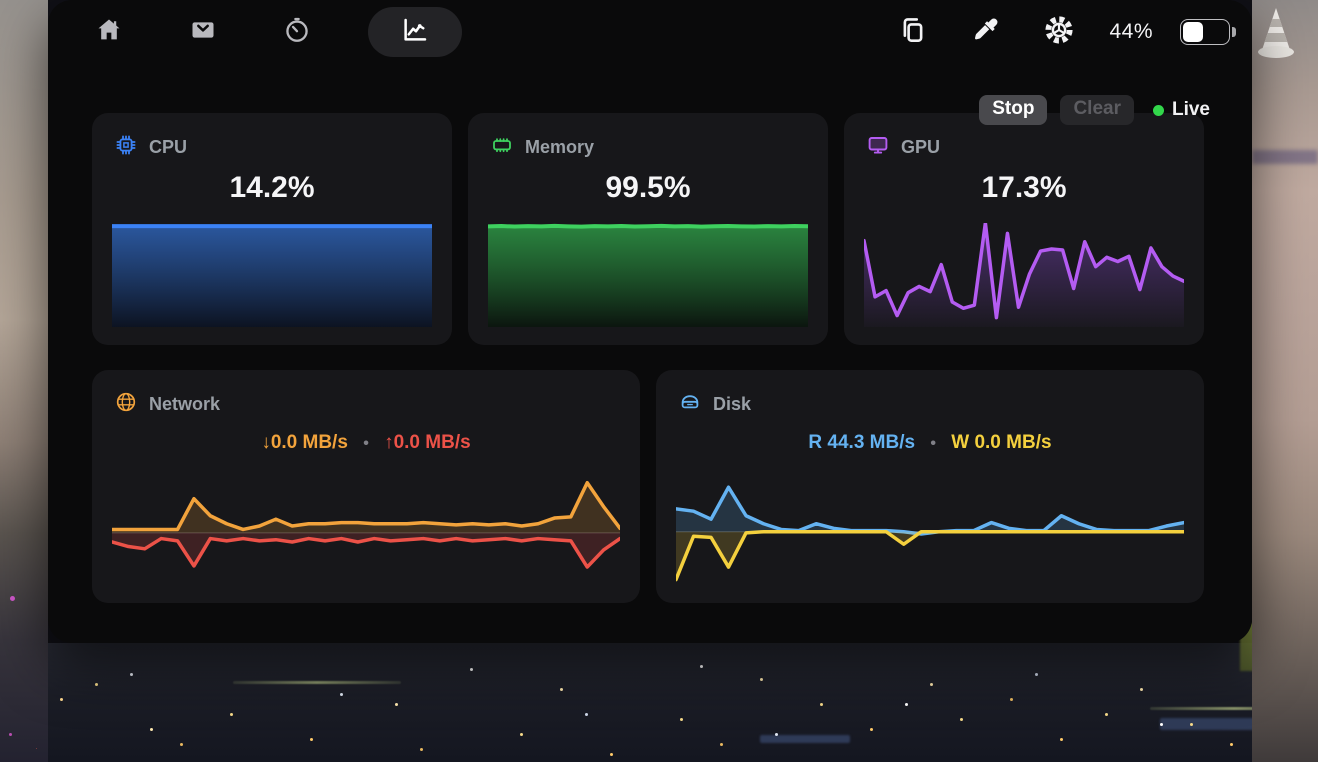 Image resolution: width=1318 pixels, height=762 pixels. I want to click on settings-button, so click(1059, 32).